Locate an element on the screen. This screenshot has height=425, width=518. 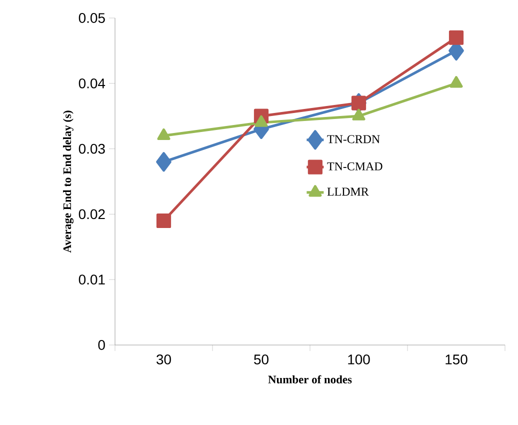
x-tick-label: 150 is located at coordinates (457, 359).